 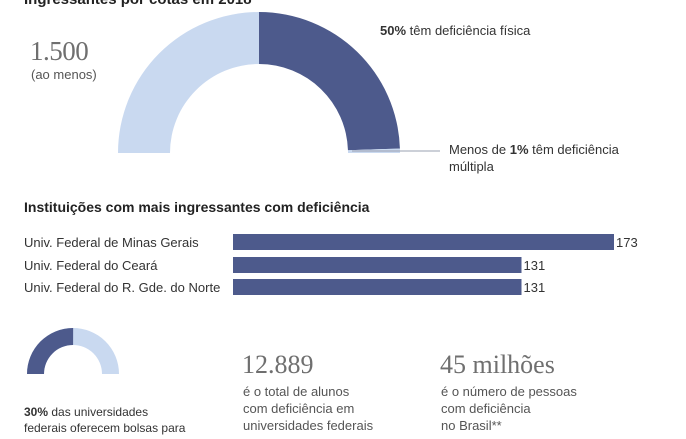 I want to click on bar-category-label: Univ. Federal de Minas Gerais, so click(x=111, y=242).